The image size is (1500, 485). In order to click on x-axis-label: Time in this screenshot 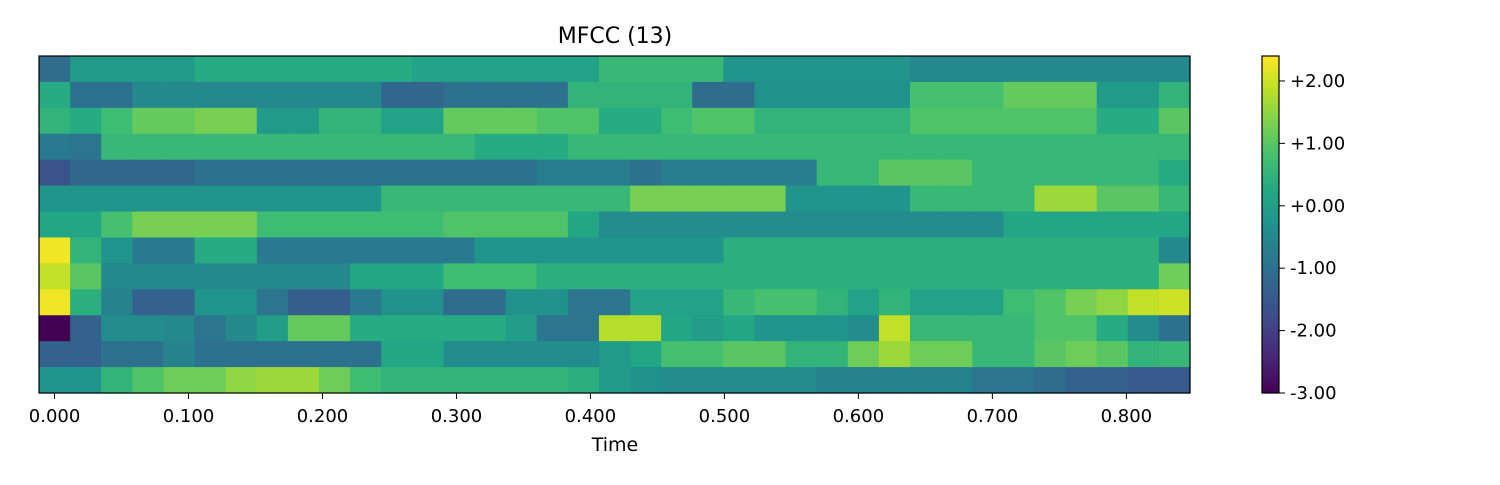, I will do `click(615, 445)`.